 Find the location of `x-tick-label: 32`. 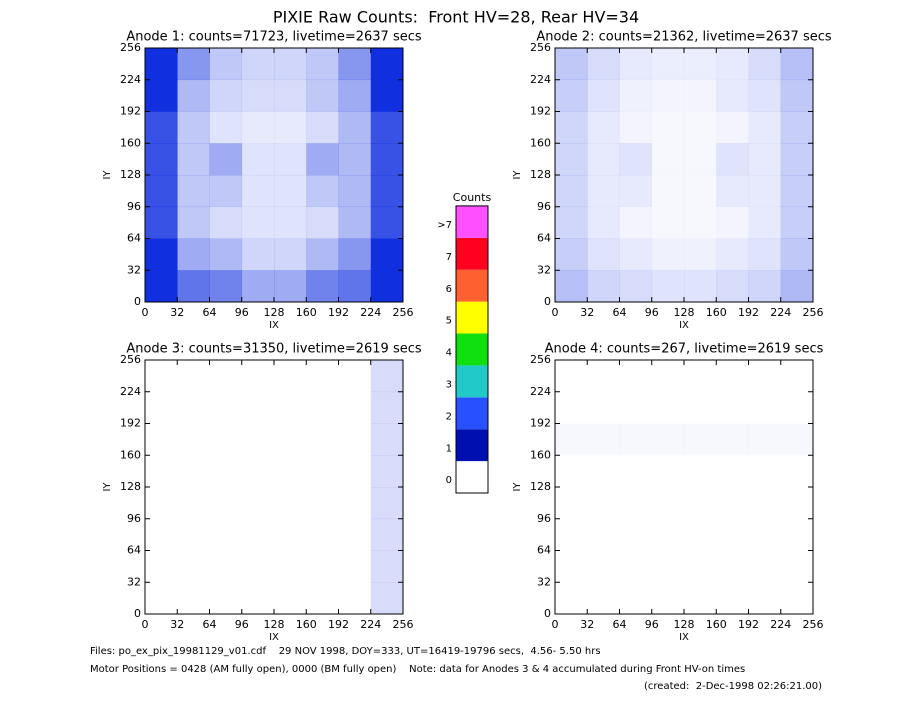

x-tick-label: 32 is located at coordinates (587, 312).